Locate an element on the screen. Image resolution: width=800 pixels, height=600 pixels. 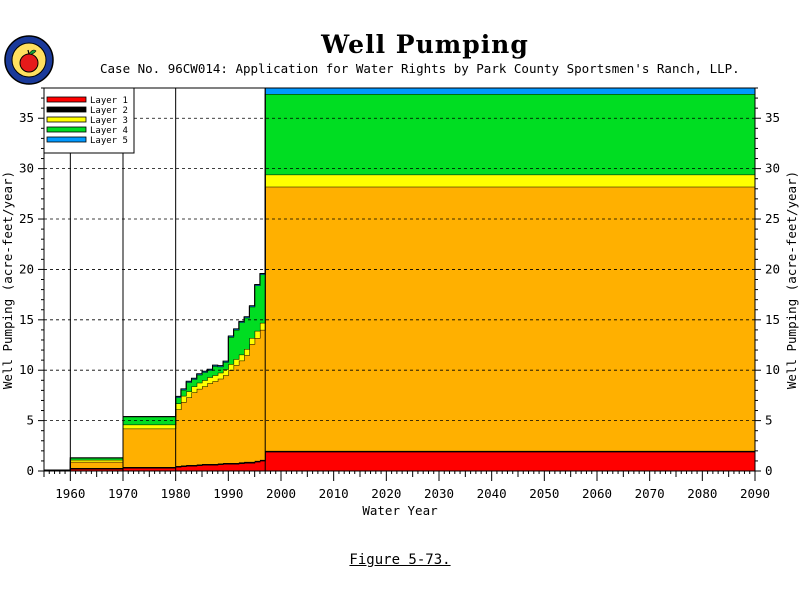
legend-label: Layer 3 is located at coordinates (109, 121).